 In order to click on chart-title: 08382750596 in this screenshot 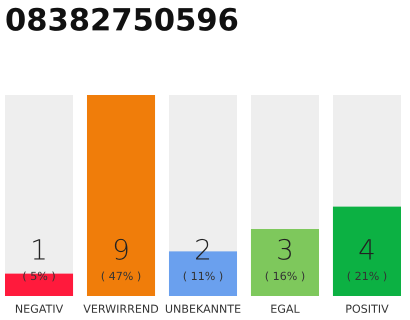, I will do `click(122, 19)`.